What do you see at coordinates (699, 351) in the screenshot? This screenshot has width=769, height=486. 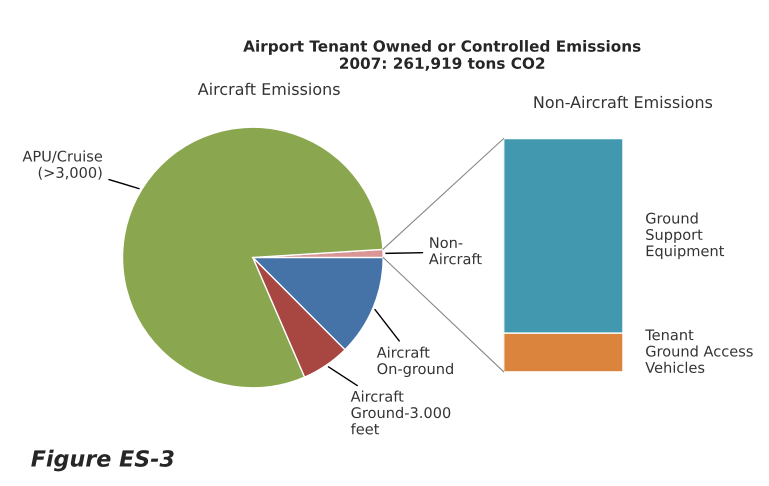 I see `series-label: Tenant Ground Access Vehicles` at bounding box center [699, 351].